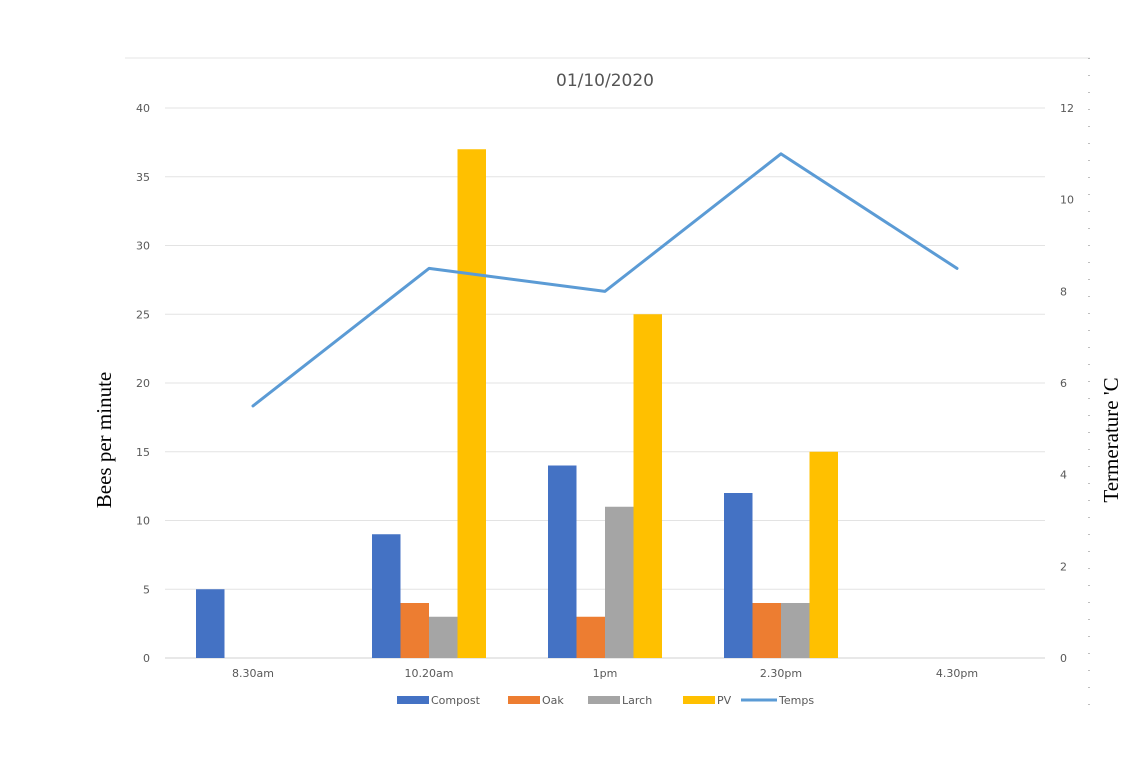 This screenshot has width=1138, height=781. I want to click on chart-title: 01/10/2020, so click(605, 81).